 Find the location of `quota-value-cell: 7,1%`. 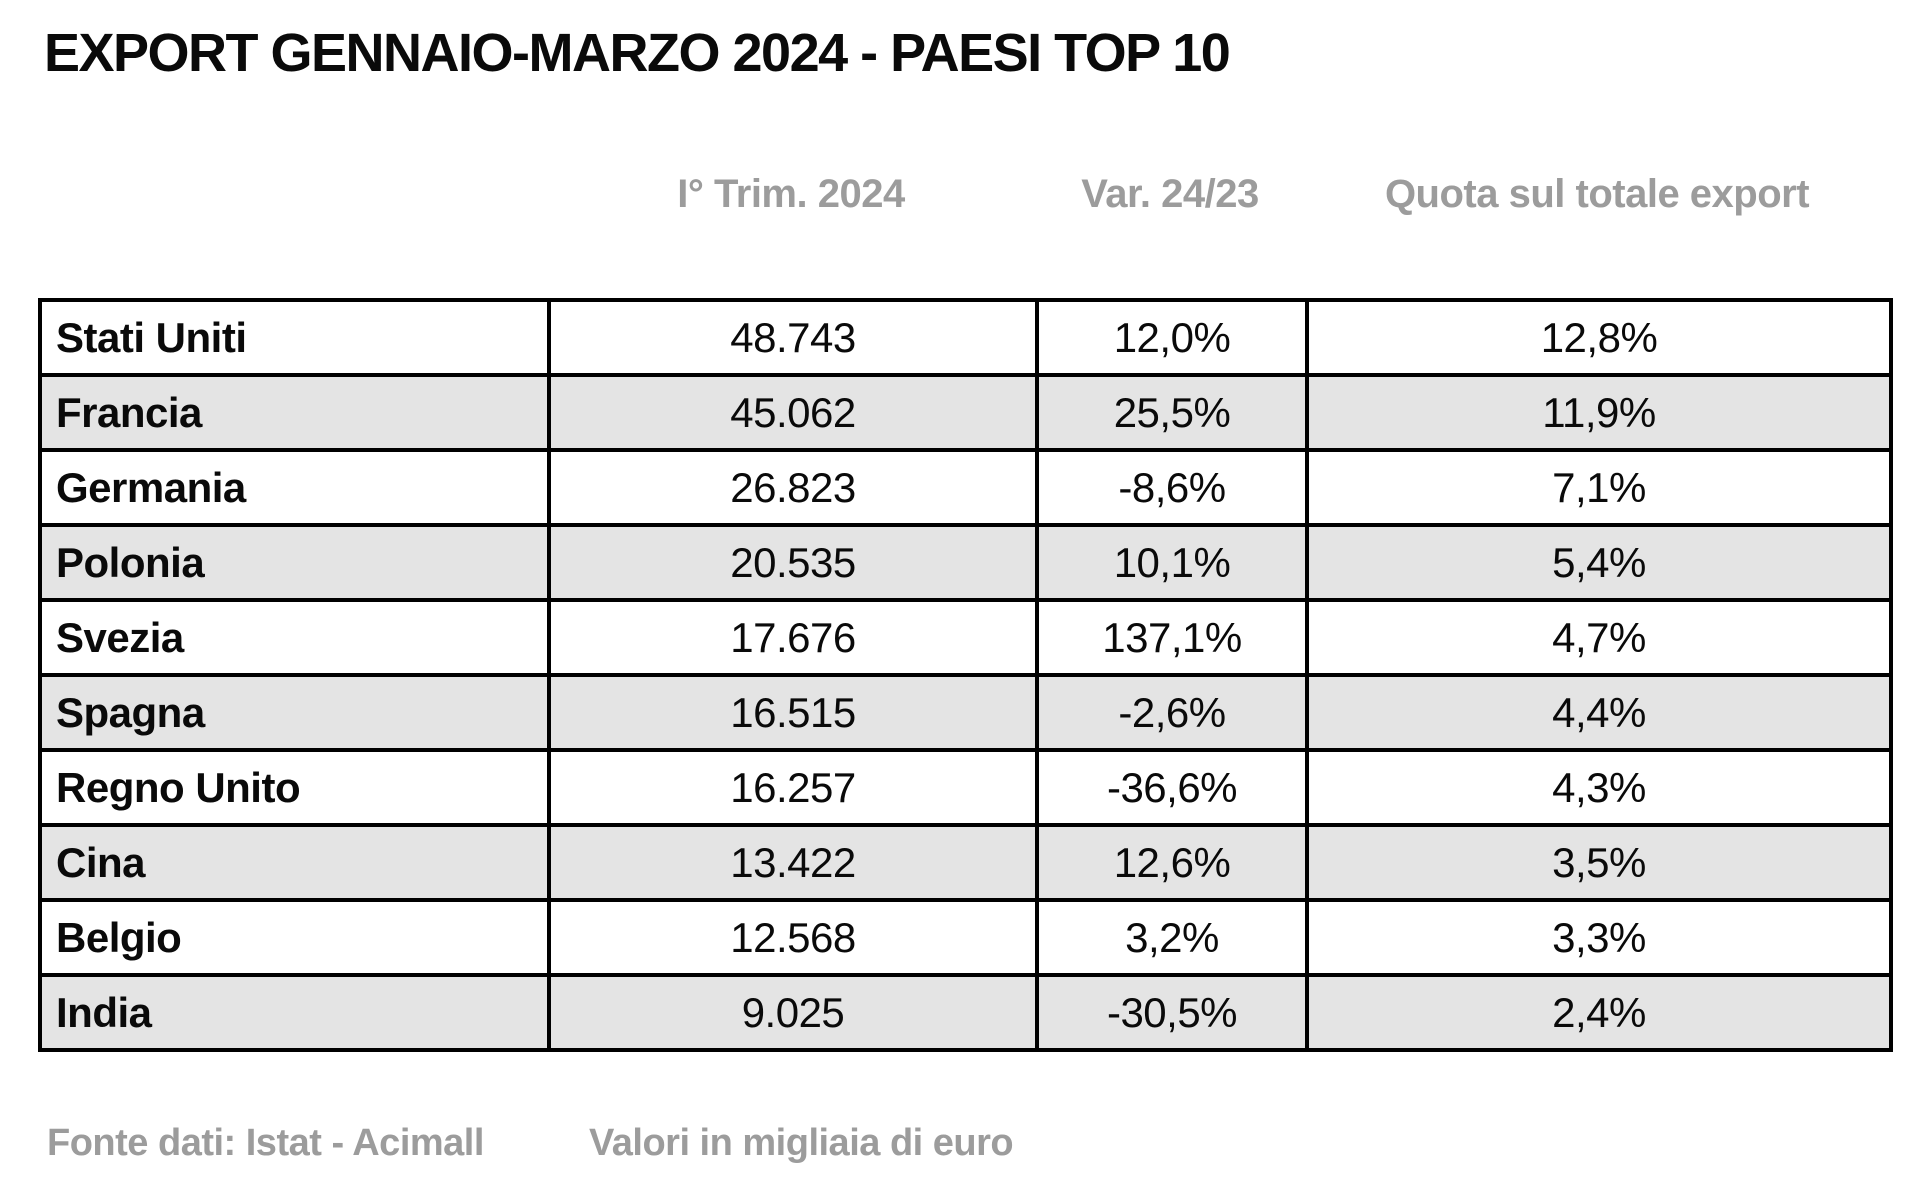

quota-value-cell: 7,1% is located at coordinates (1599, 487).